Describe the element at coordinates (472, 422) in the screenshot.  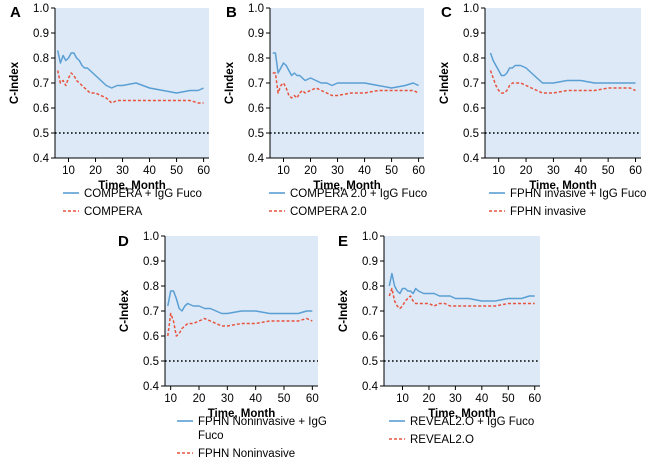
I see `legend-label: REVEAL2.O + IgG Fuco` at that location.